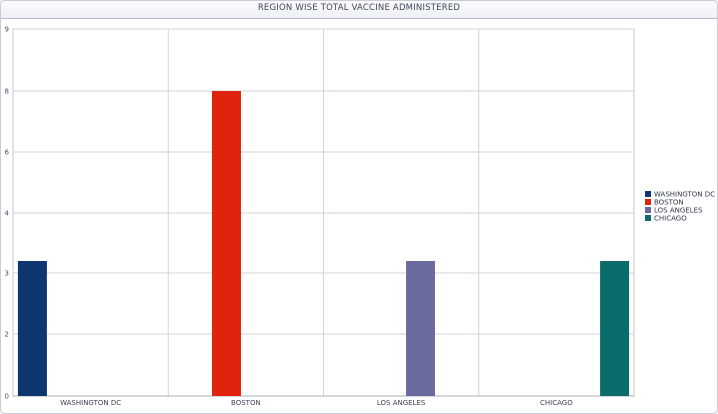  What do you see at coordinates (7, 274) in the screenshot?
I see `y-tick-label: 3` at bounding box center [7, 274].